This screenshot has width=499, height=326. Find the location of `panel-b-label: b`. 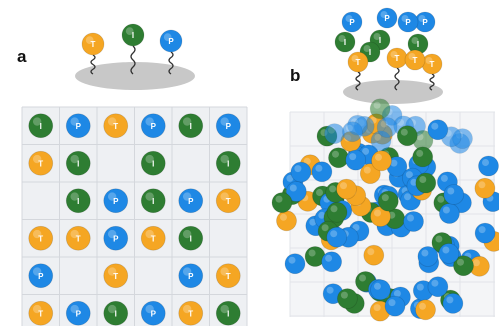

panel-b-label: b is located at coordinates (295, 75).